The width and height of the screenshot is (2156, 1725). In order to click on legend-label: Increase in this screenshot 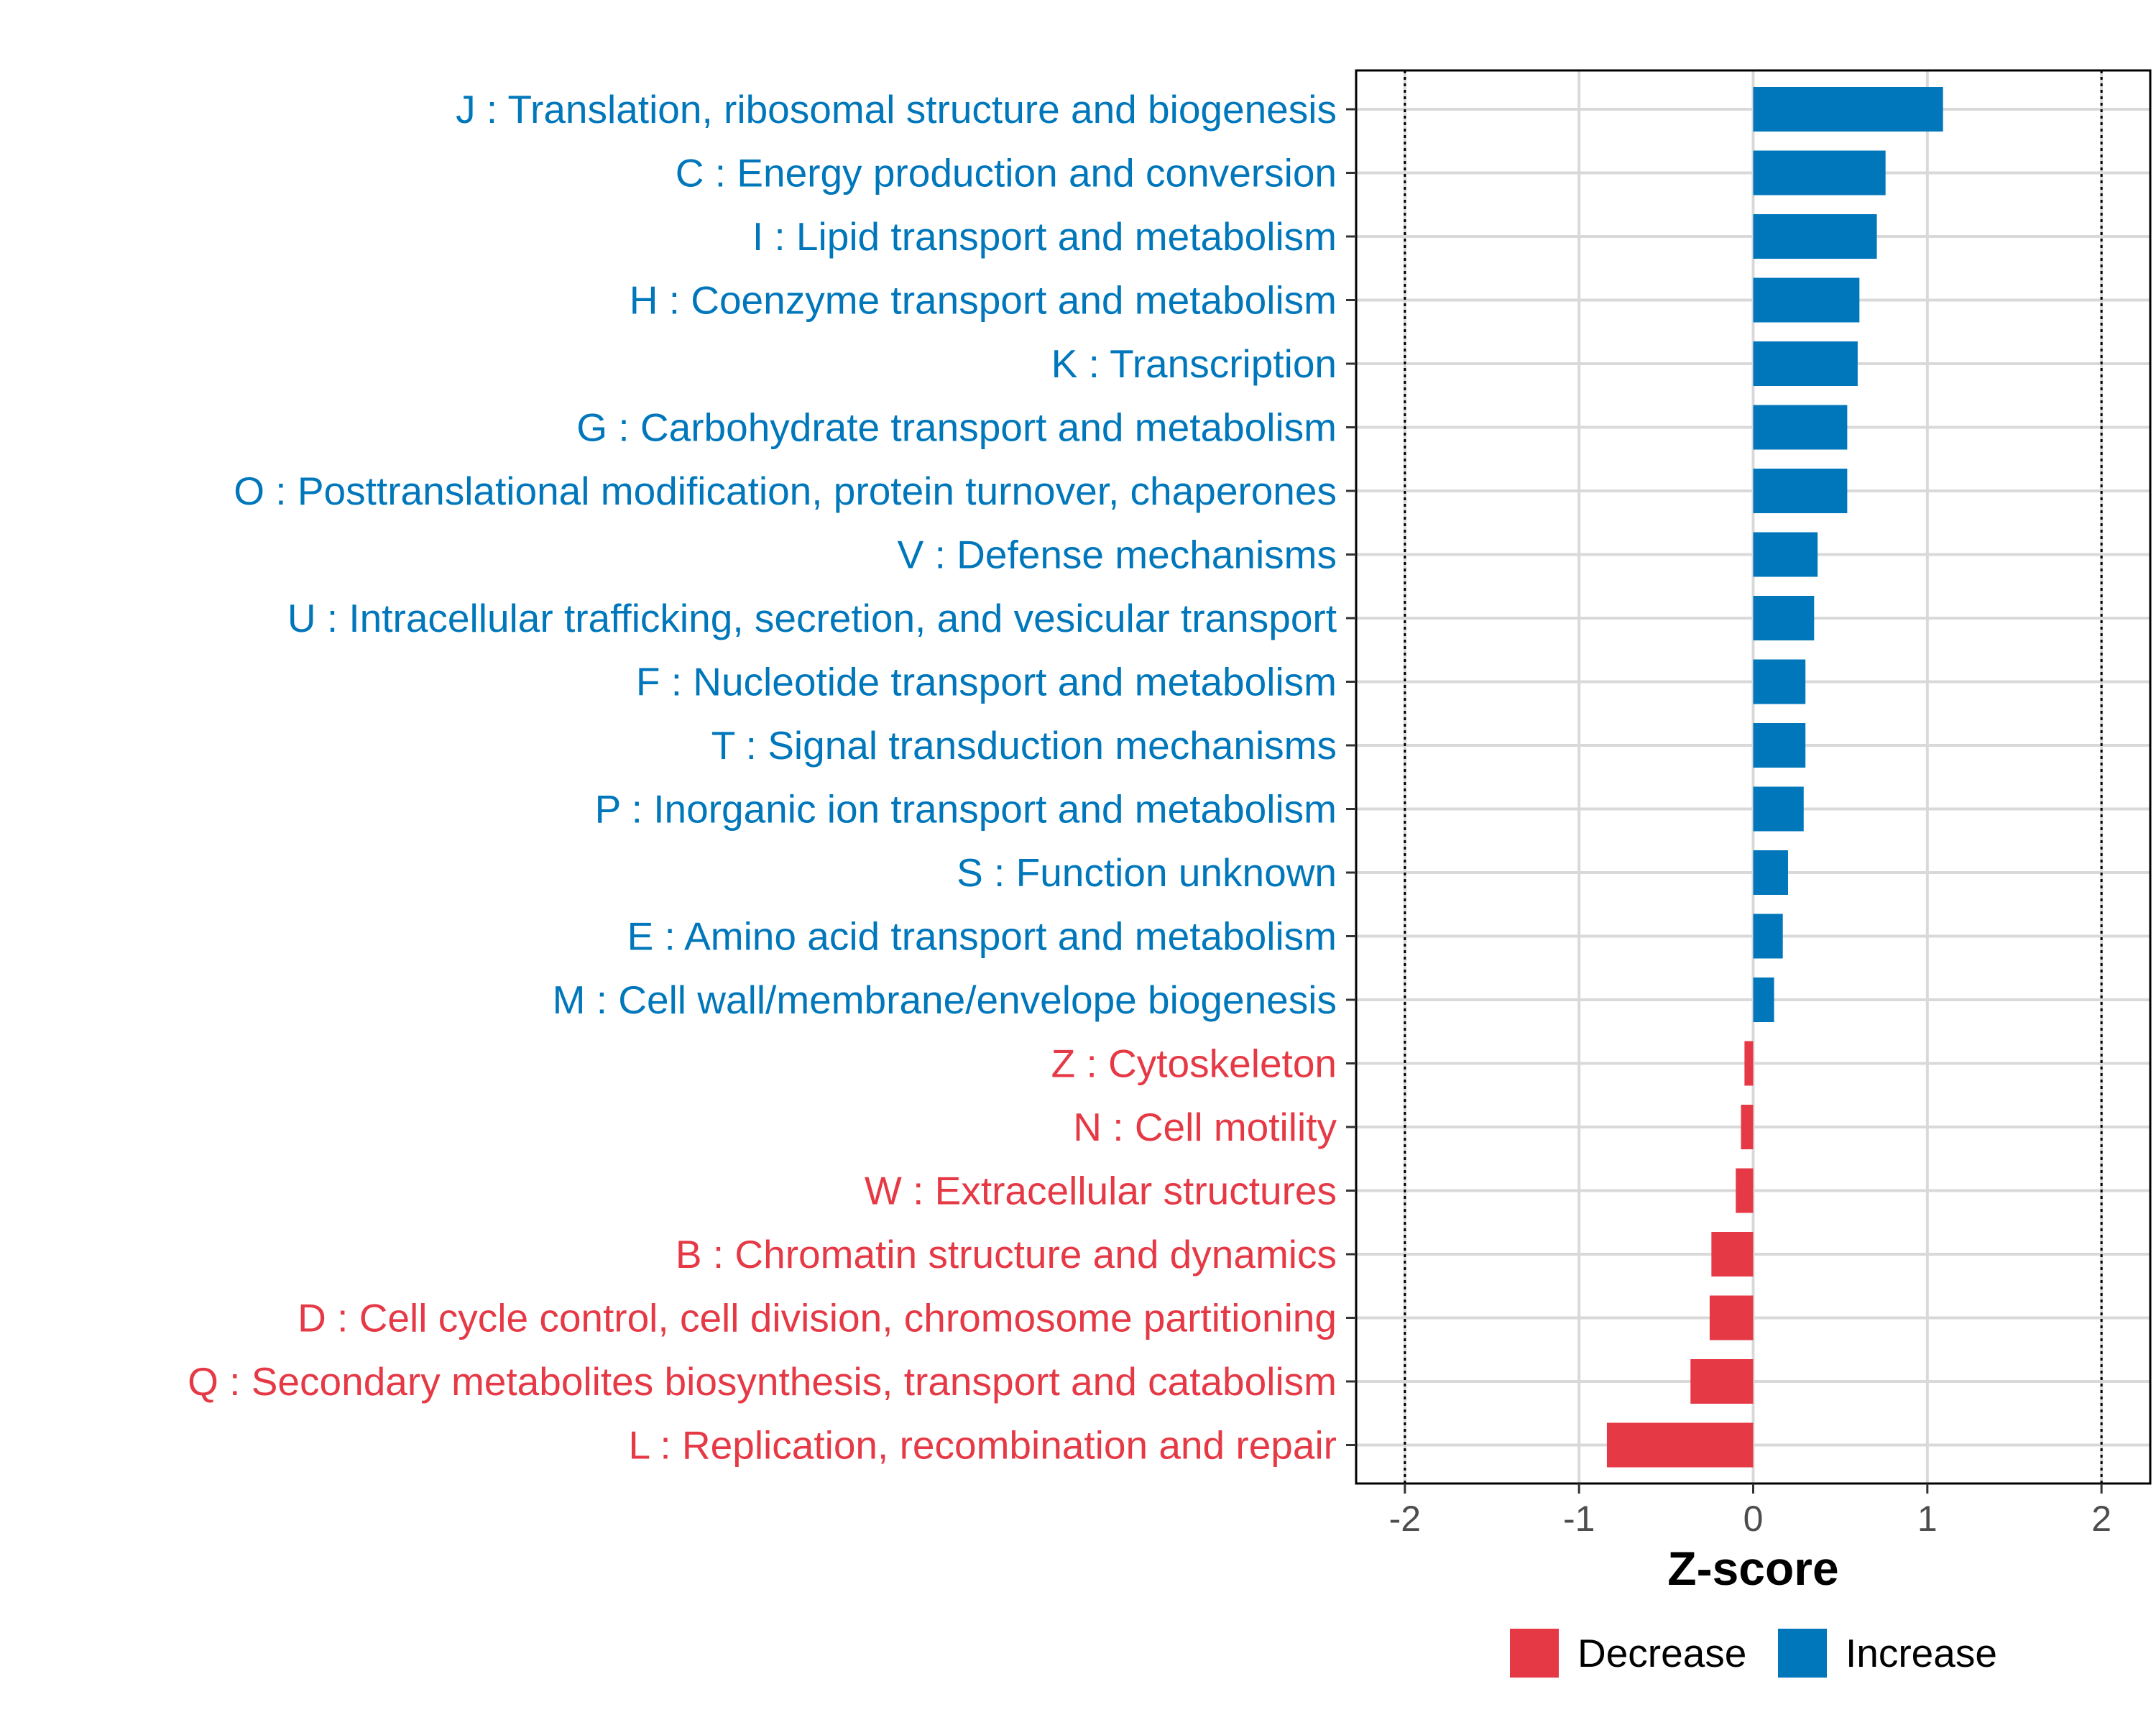, I will do `click(1921, 1653)`.